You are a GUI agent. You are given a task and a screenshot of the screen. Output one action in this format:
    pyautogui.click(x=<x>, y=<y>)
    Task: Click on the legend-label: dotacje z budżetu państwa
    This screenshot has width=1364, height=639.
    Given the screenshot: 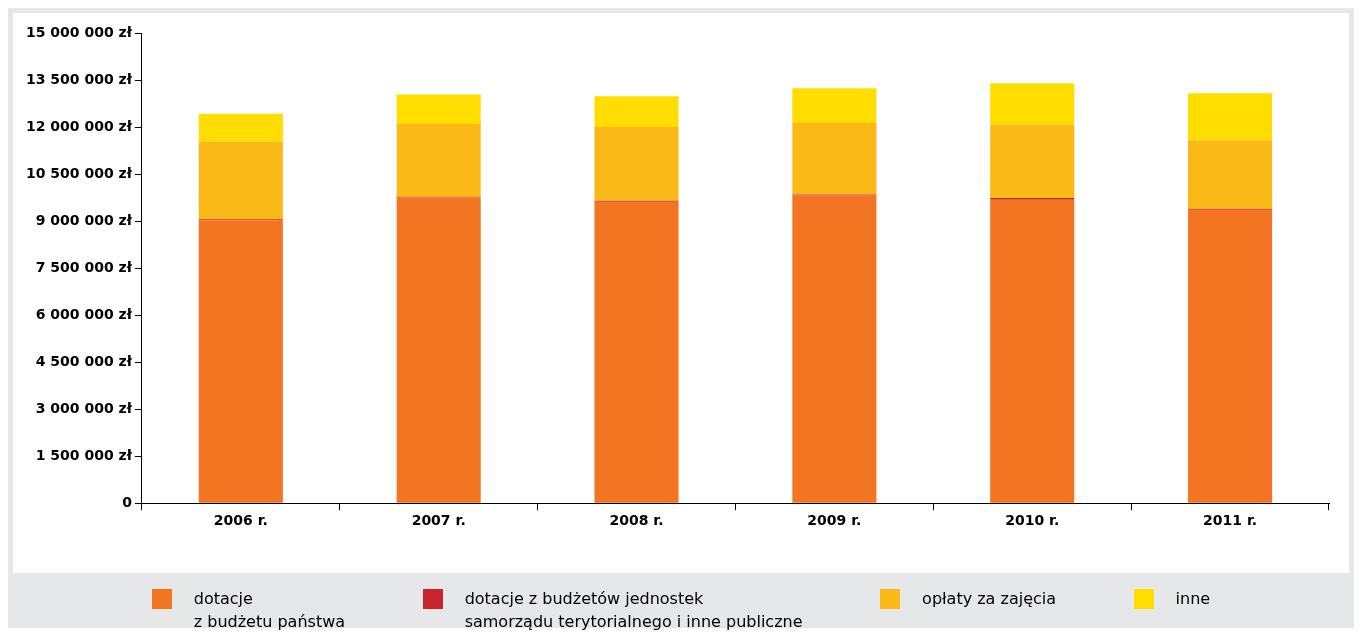 What is the action you would take?
    pyautogui.click(x=269, y=610)
    